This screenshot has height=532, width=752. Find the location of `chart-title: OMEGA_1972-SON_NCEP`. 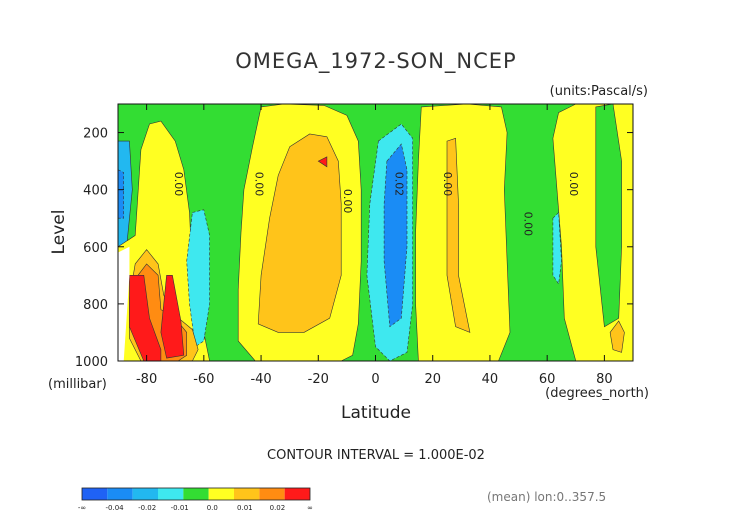

chart-title: OMEGA_1972-SON_NCEP is located at coordinates (375, 61).